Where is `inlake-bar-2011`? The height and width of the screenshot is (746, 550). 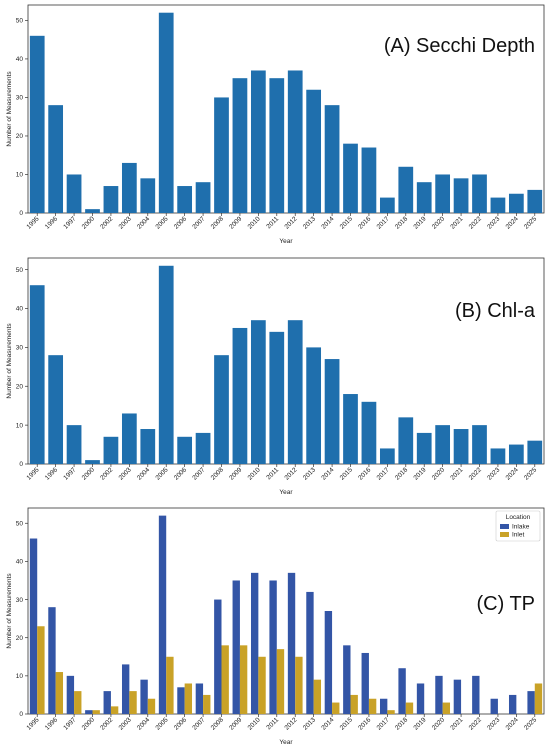 inlake-bar-2011 is located at coordinates (273, 647).